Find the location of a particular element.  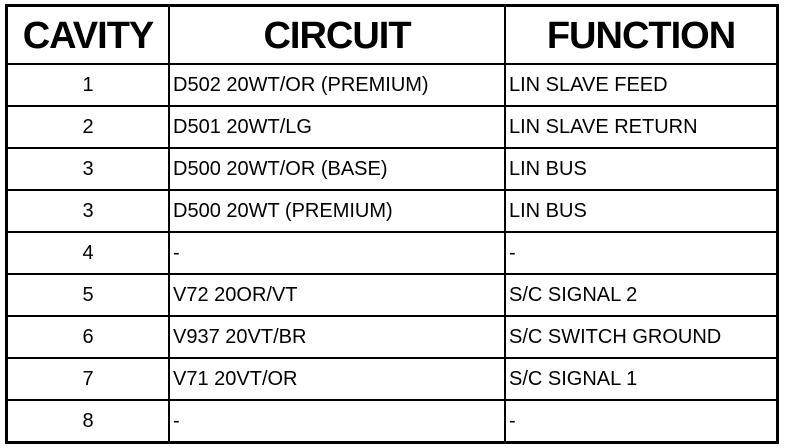

table-row: 6 V937 20VT/BR S/C SWITCH GROUND is located at coordinates (392, 337).